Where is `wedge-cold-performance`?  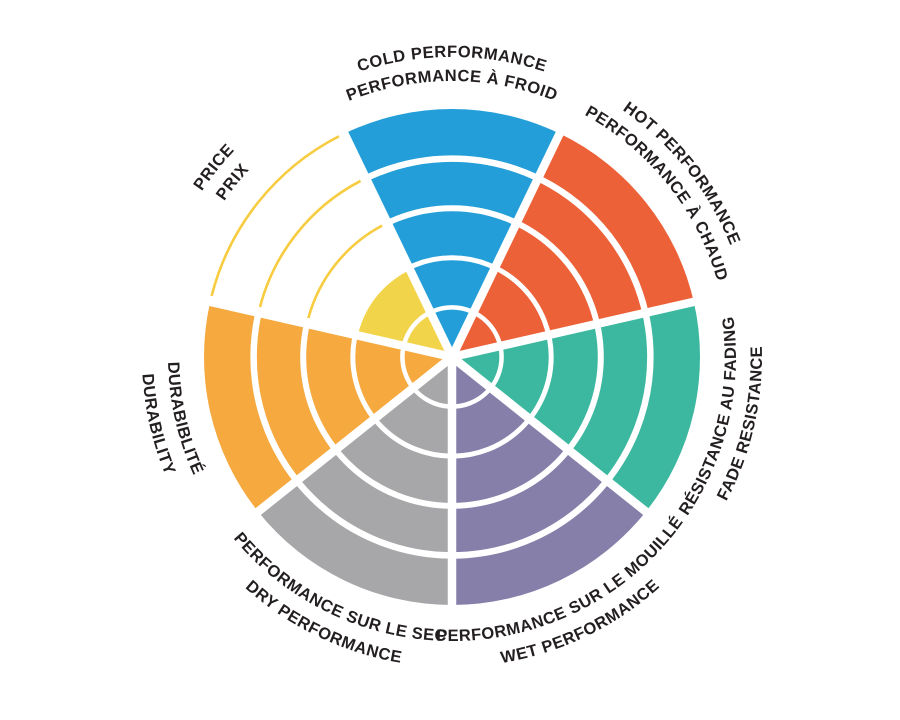 wedge-cold-performance is located at coordinates (452, 233).